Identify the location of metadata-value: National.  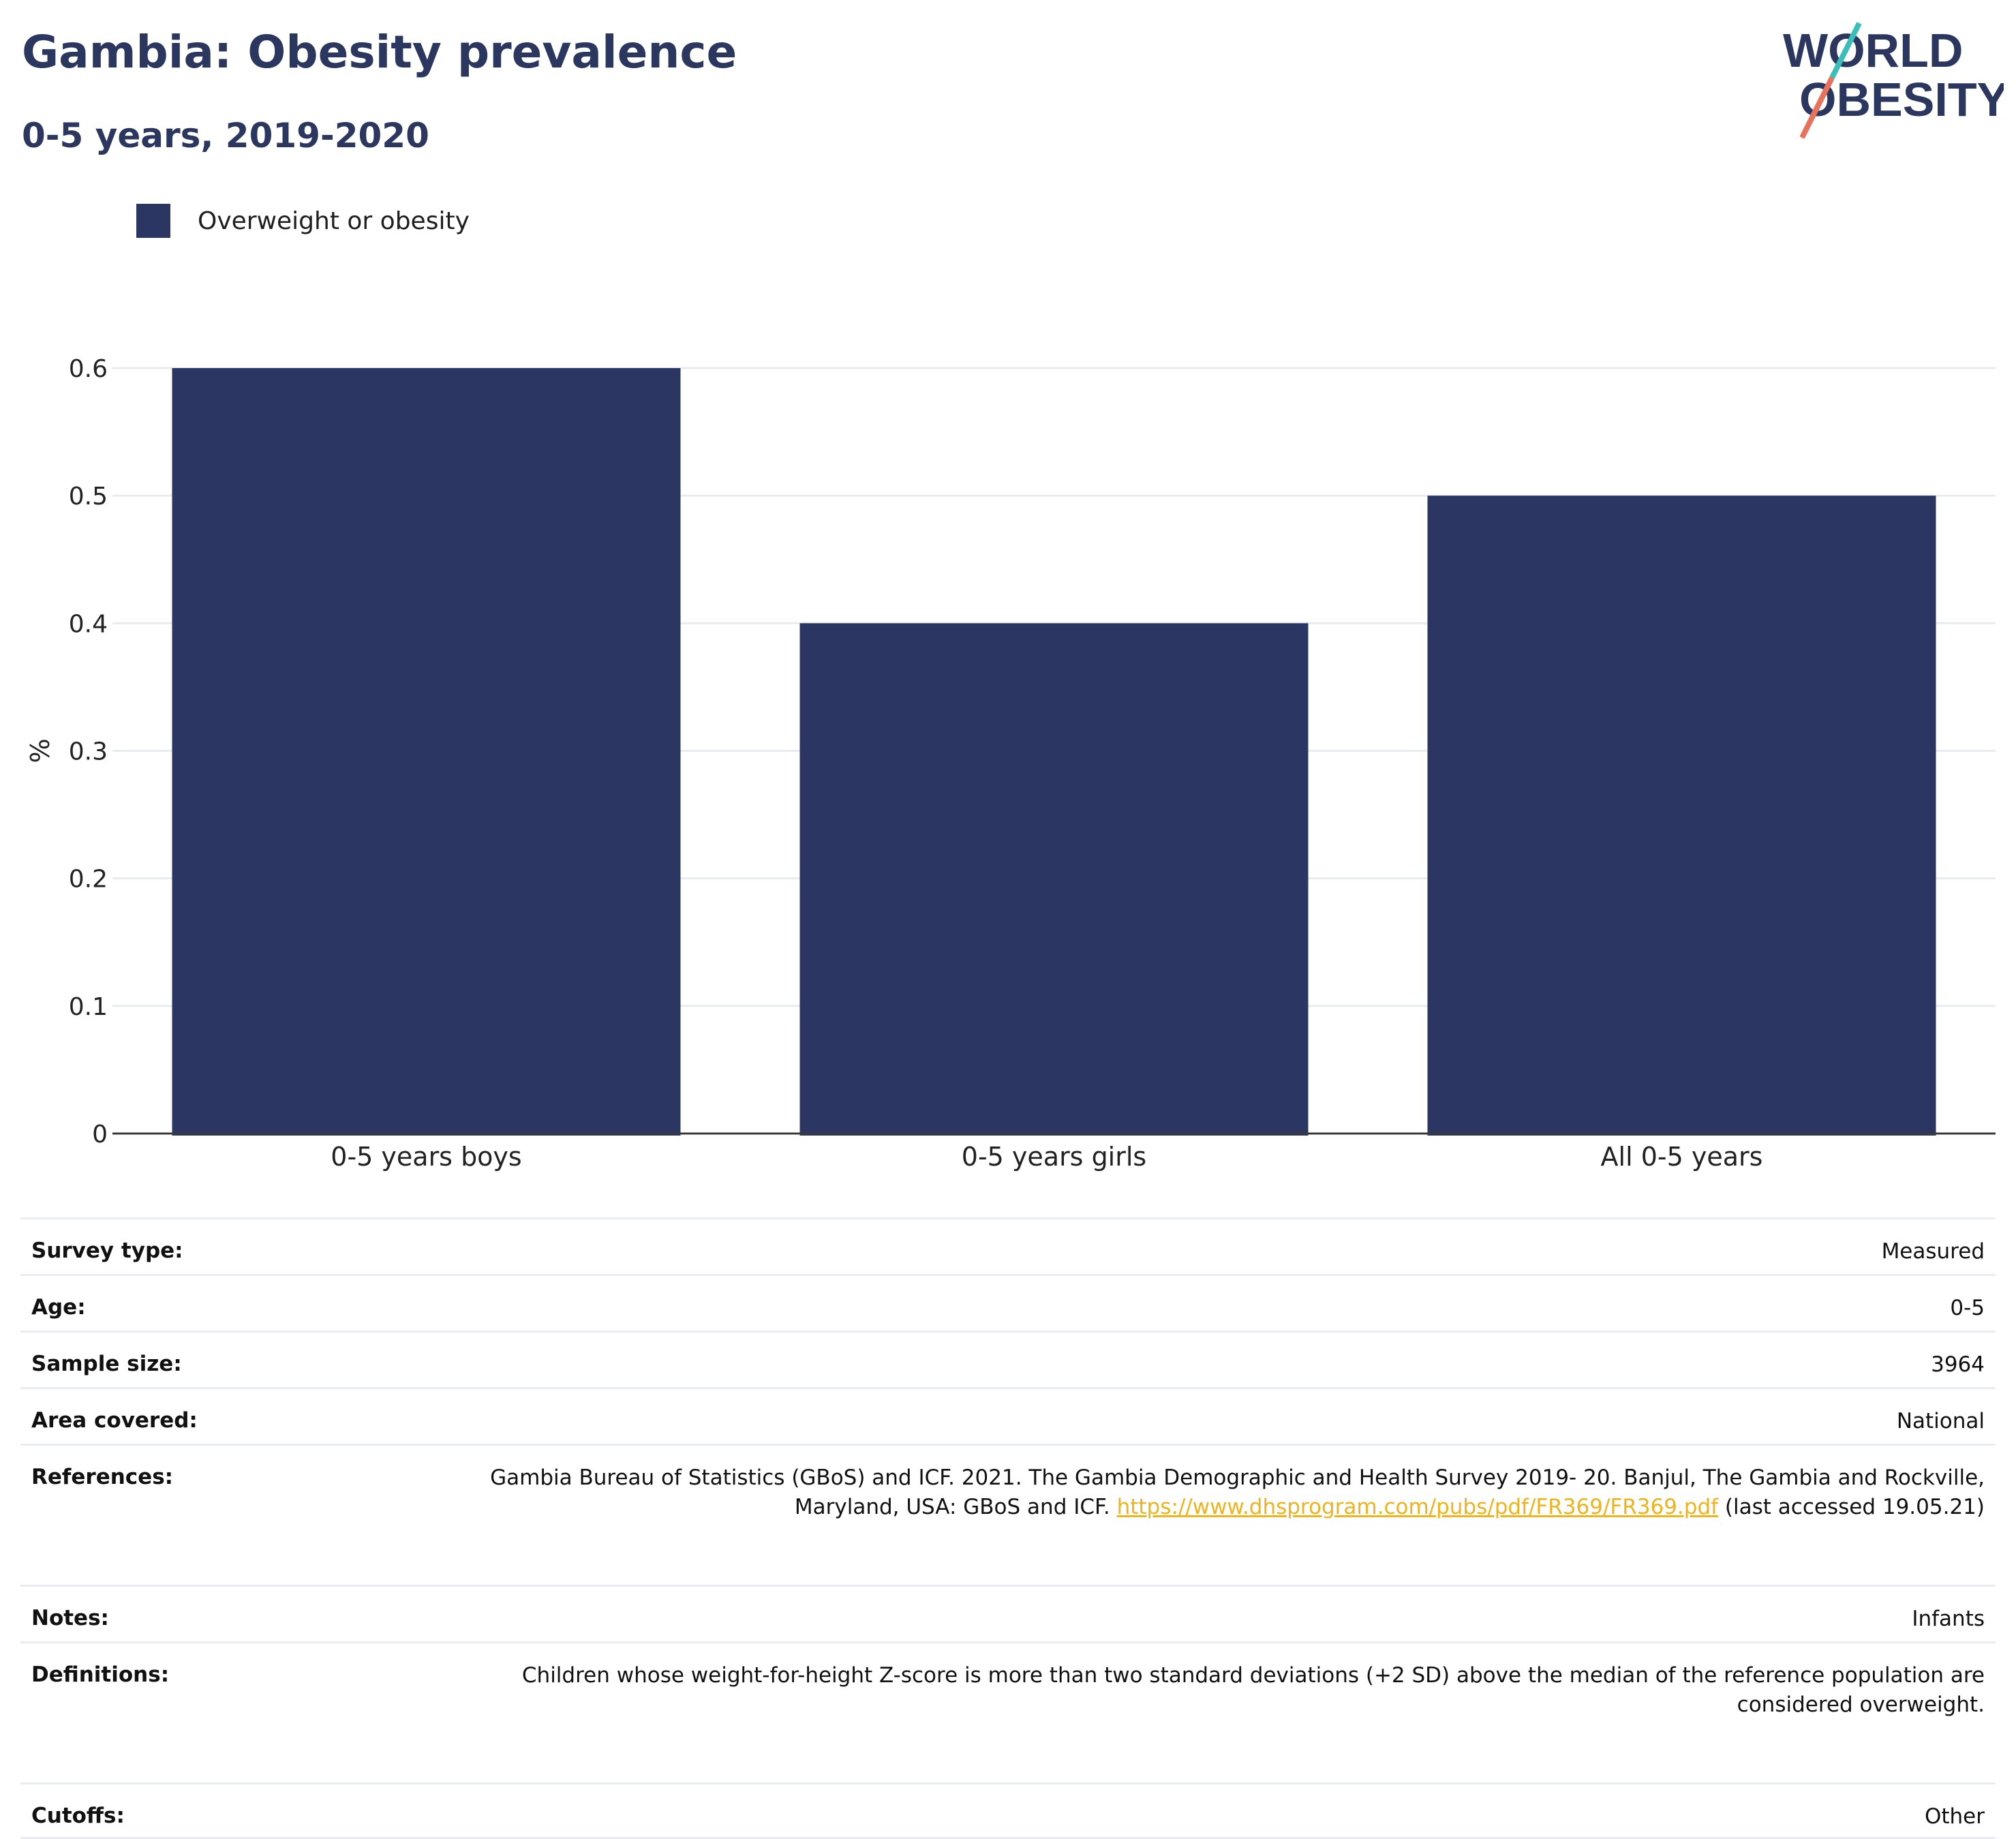
(1941, 1421).